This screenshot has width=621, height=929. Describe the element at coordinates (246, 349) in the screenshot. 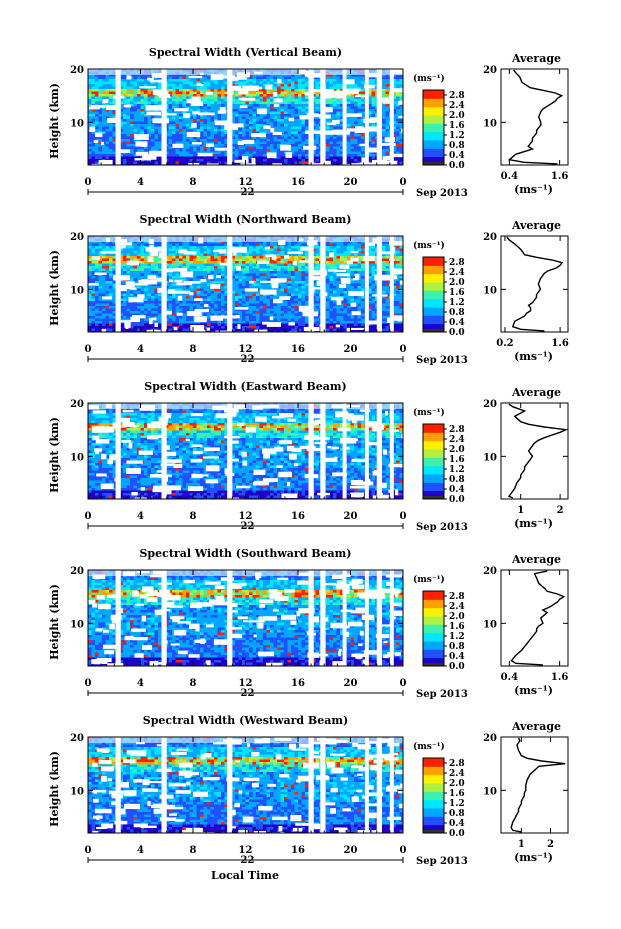

I see `x-tick-label: 12` at that location.